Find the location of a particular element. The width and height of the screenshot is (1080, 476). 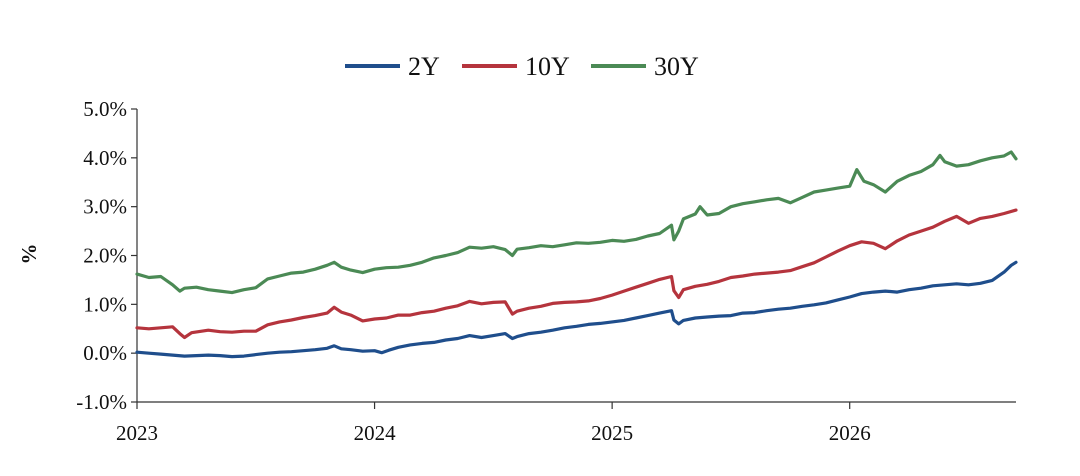

y-axis: -1.0% 0.0% 1.0% 2.0% 3.0% 4.0% 5.0% is located at coordinates (107, 255).